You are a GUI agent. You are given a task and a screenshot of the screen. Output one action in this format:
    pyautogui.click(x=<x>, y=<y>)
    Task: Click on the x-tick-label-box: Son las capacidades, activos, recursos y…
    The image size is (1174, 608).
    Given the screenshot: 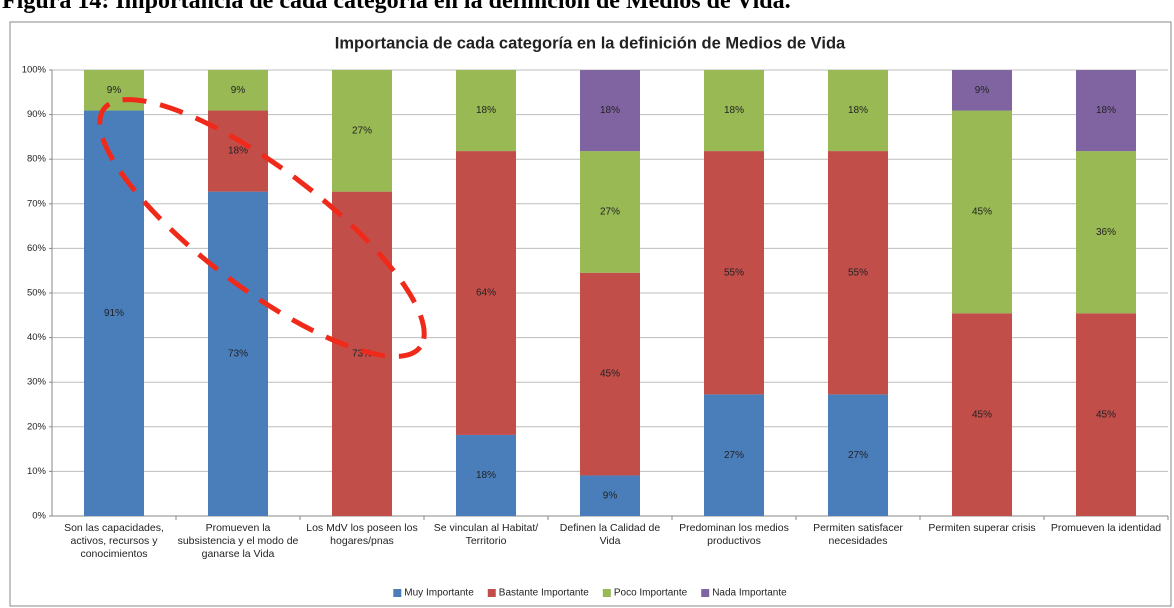 What is the action you would take?
    pyautogui.click(x=114, y=541)
    